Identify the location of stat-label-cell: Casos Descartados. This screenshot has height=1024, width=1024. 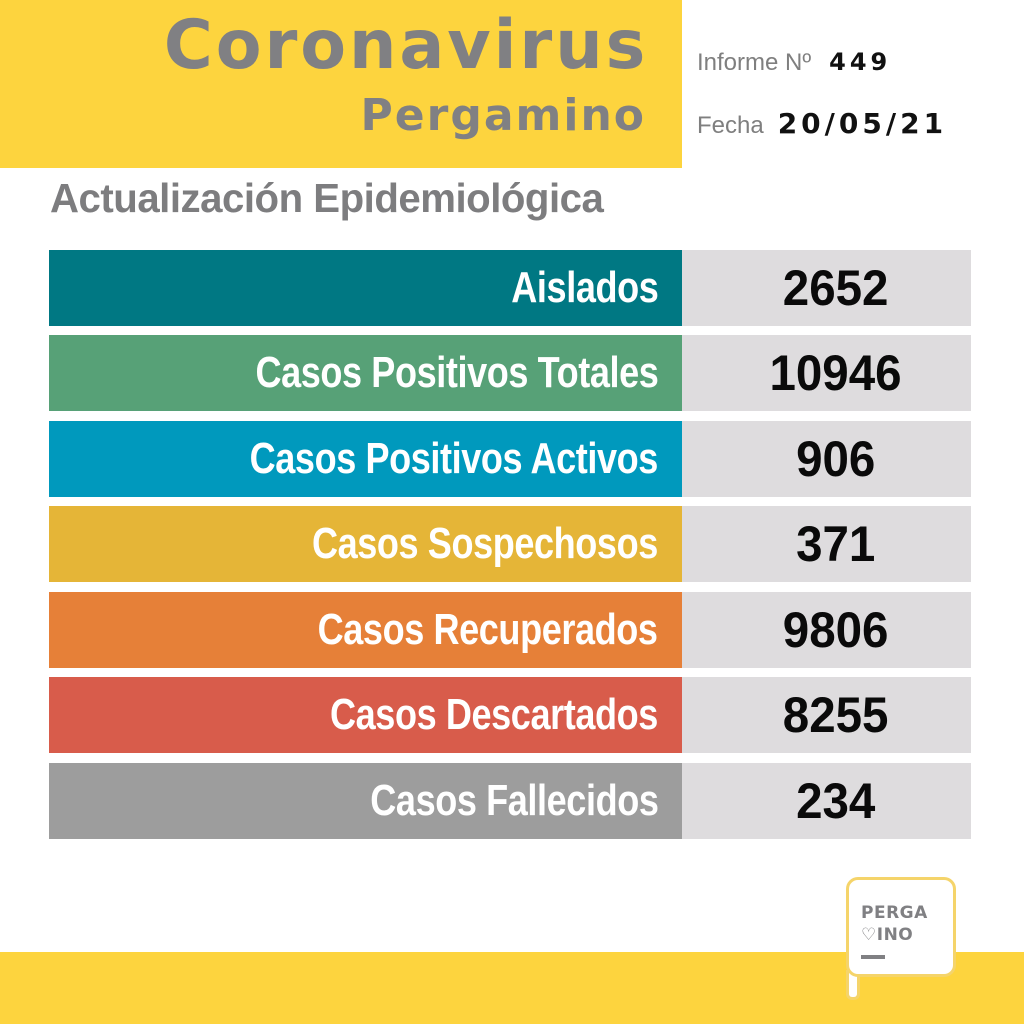
(365, 715).